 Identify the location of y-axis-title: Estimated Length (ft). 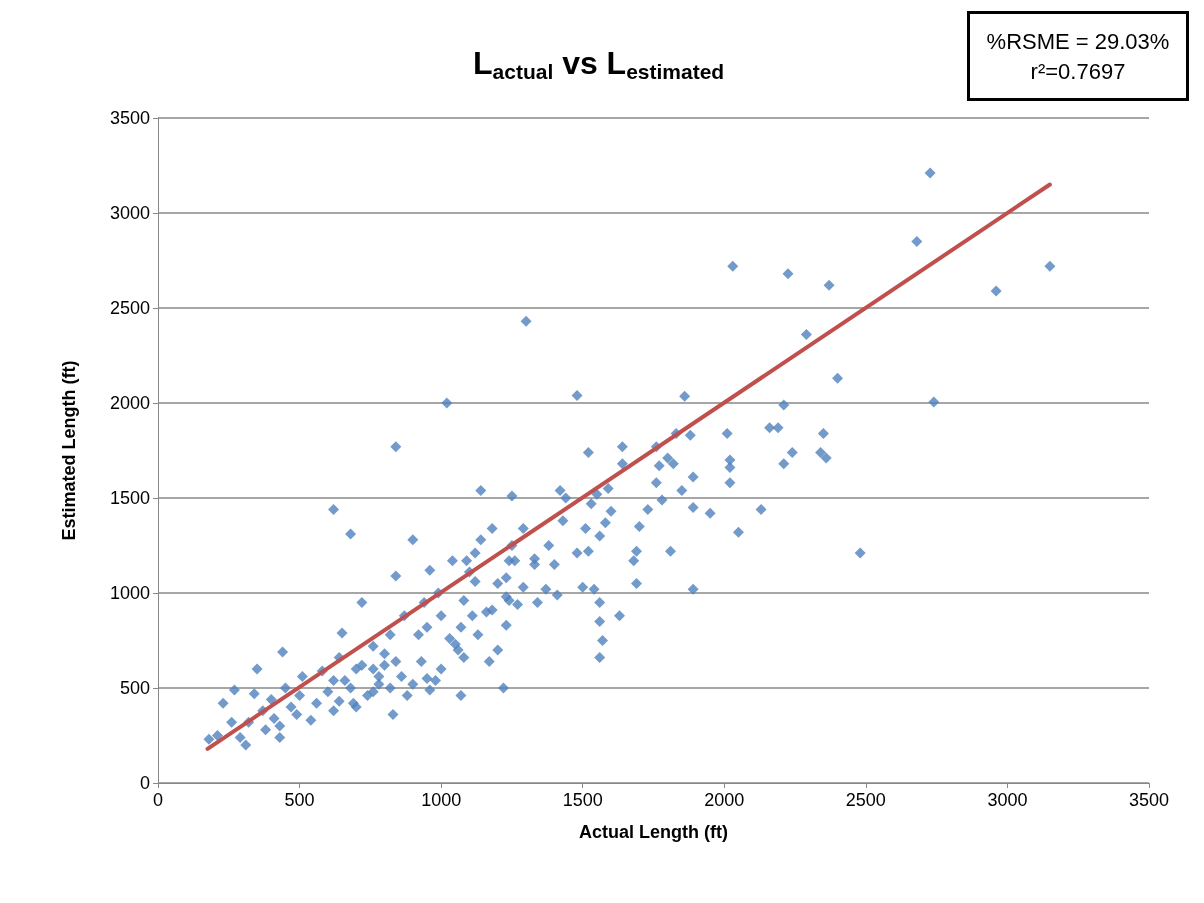
(69, 450).